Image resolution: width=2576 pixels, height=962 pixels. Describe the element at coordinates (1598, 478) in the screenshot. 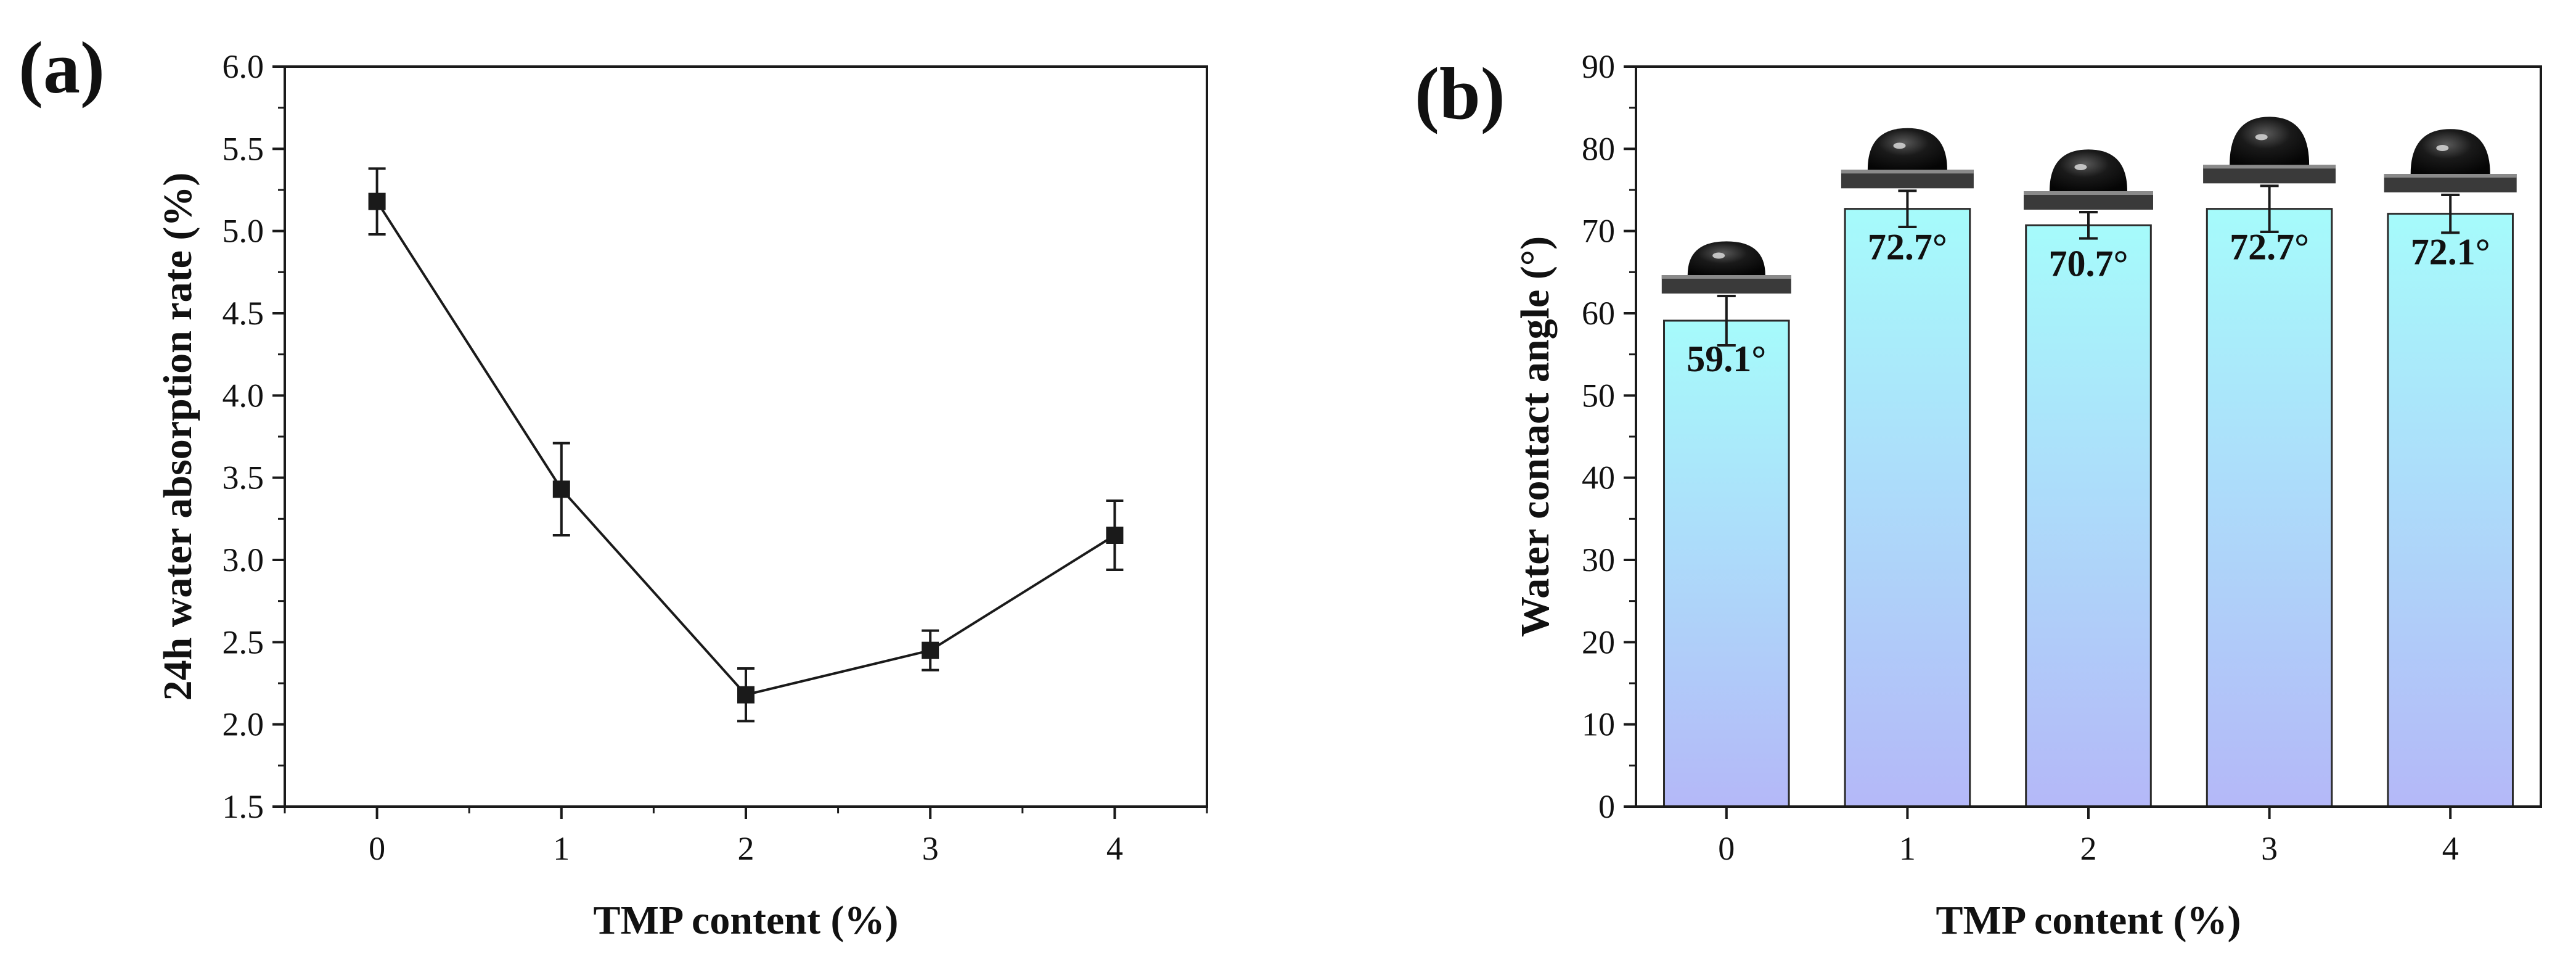

I see `y-tick-label: 40` at that location.